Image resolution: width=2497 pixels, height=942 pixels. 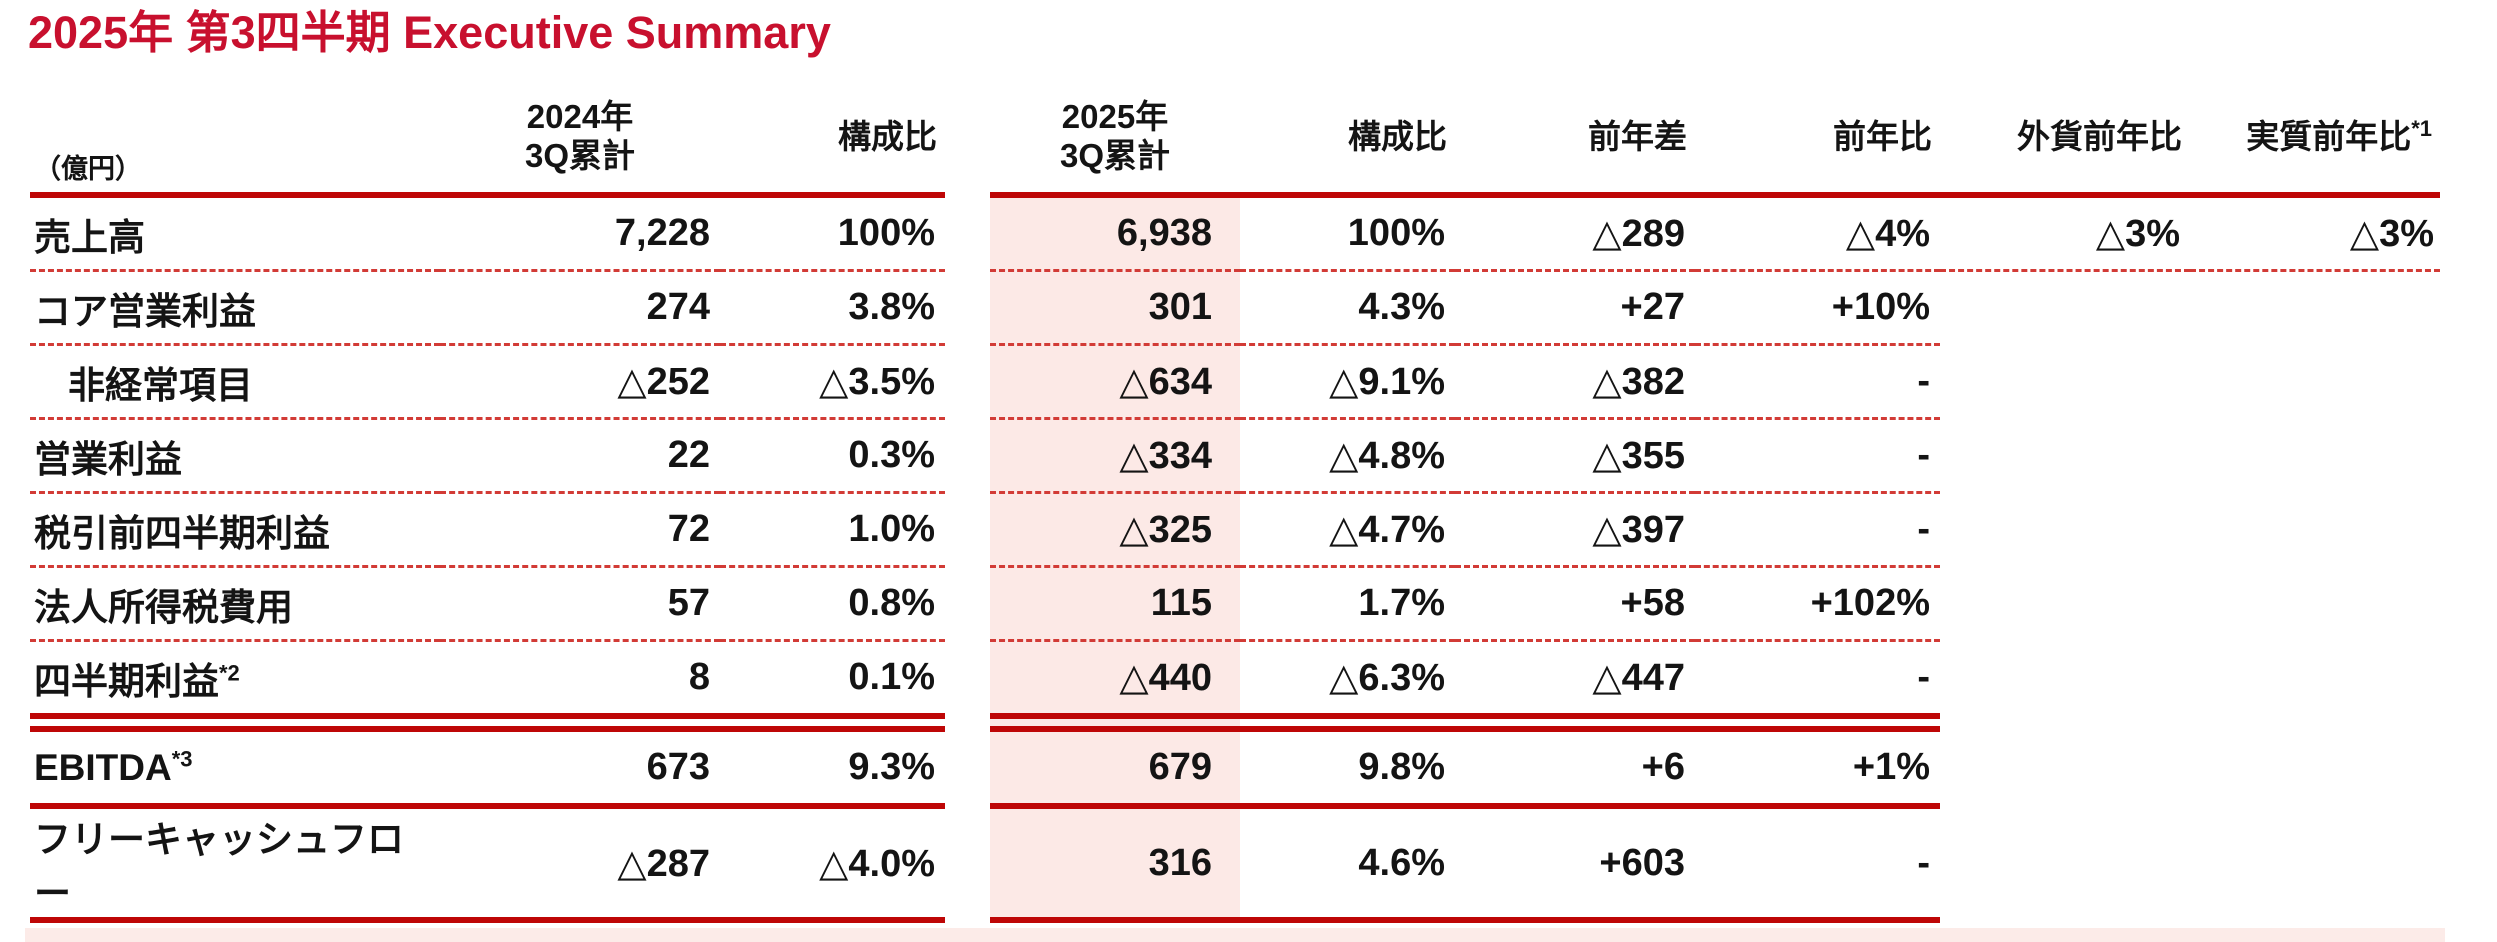 I want to click on row-label-text: フリーキャッシュフロー, so click(x=219, y=866).